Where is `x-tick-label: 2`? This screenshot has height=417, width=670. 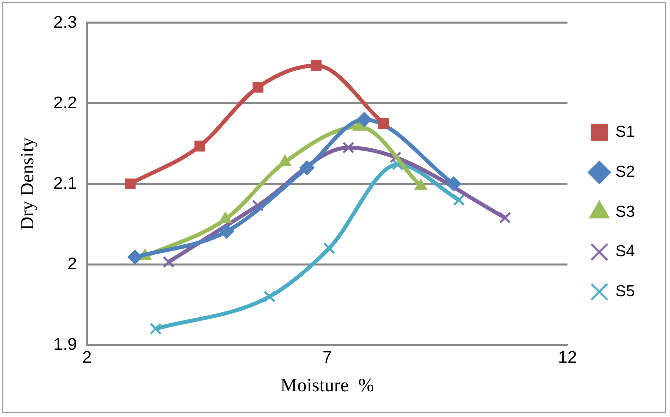 x-tick-label: 2 is located at coordinates (87, 357).